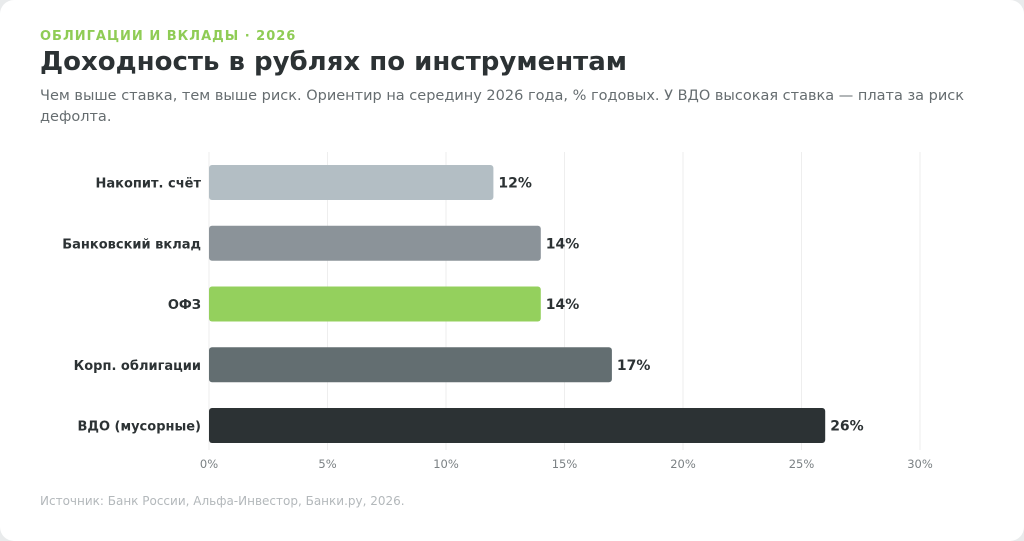 The width and height of the screenshot is (1024, 541). What do you see at coordinates (634, 366) in the screenshot?
I see `bar-value-label: 17%` at bounding box center [634, 366].